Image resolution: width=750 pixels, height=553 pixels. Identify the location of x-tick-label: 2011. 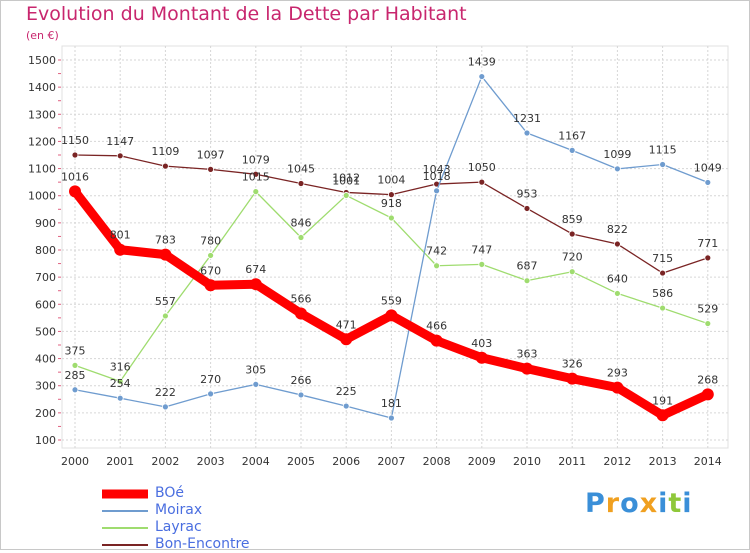
(572, 461).